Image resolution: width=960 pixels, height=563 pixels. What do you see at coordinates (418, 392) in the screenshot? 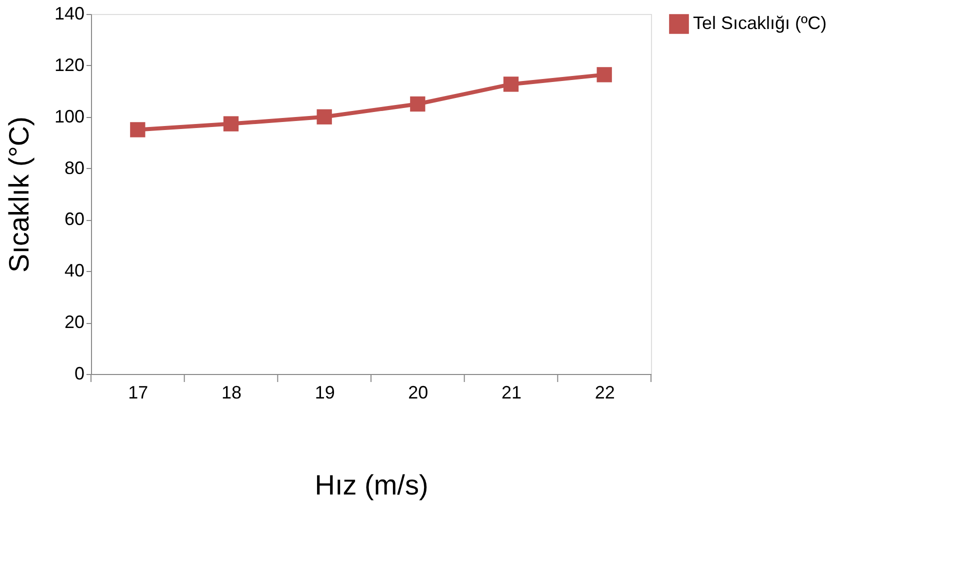
I see `x-tick-label: 20` at bounding box center [418, 392].